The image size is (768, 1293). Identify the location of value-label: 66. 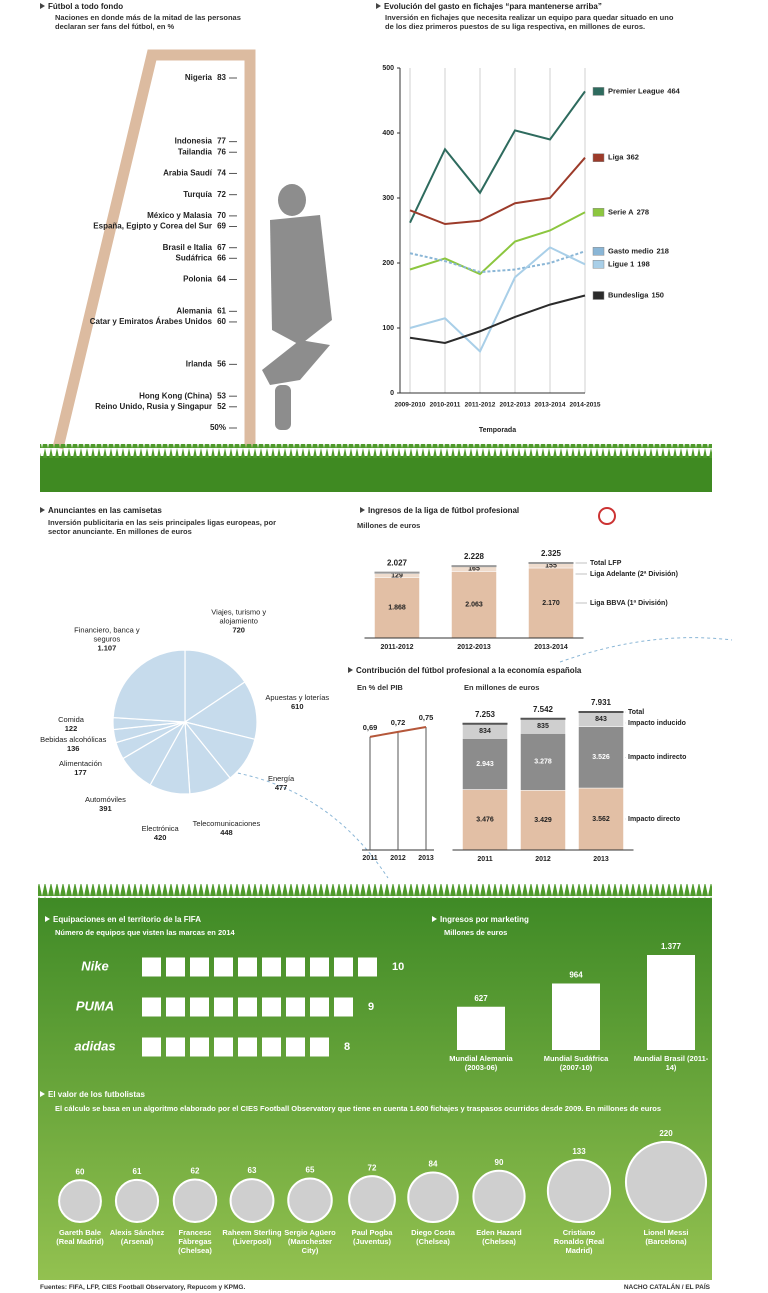
(221, 257).